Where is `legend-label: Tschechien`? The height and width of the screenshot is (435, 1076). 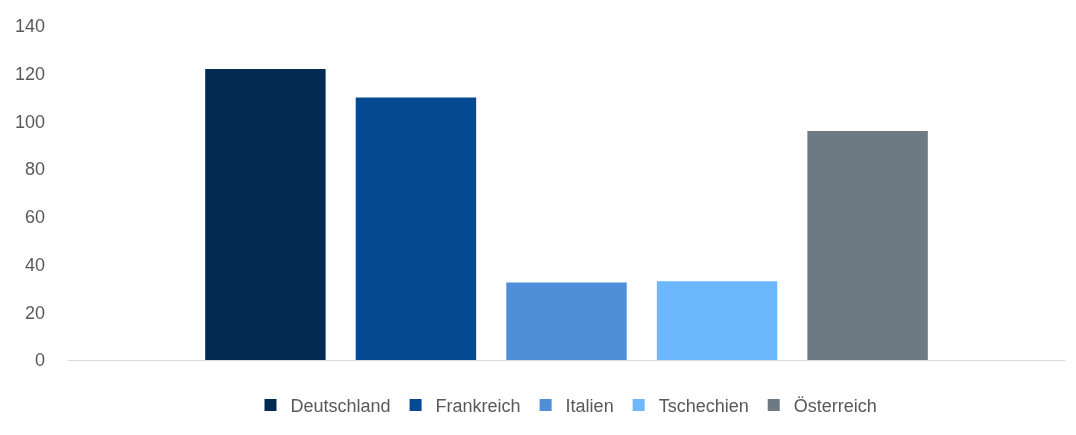 legend-label: Tschechien is located at coordinates (703, 405).